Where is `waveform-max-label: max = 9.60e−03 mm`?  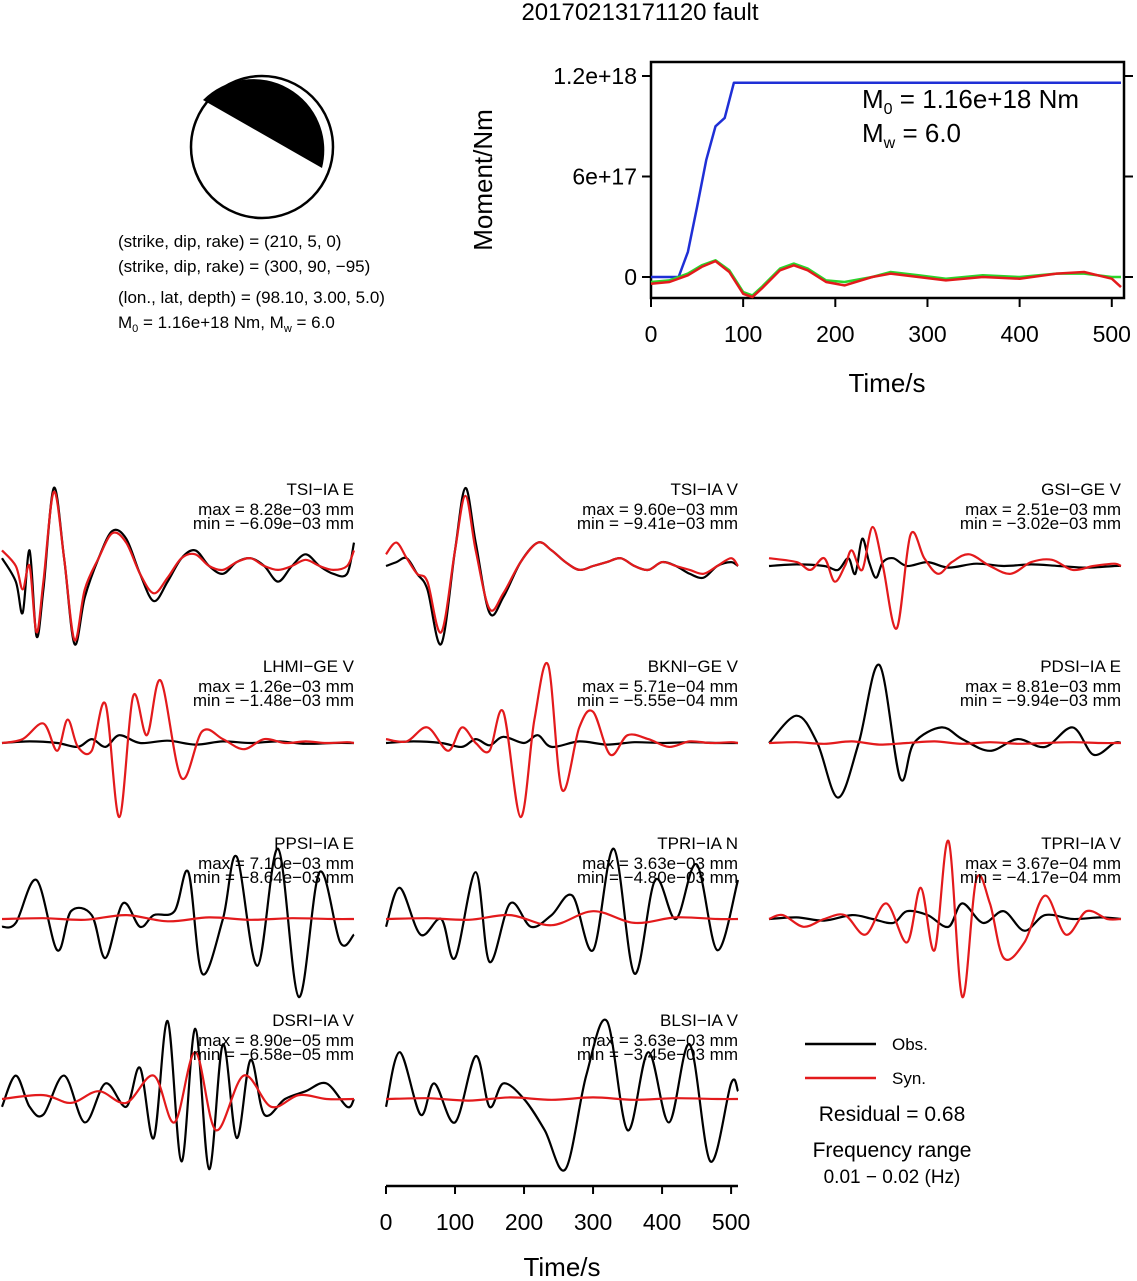 waveform-max-label: max = 9.60e−03 mm is located at coordinates (660, 509).